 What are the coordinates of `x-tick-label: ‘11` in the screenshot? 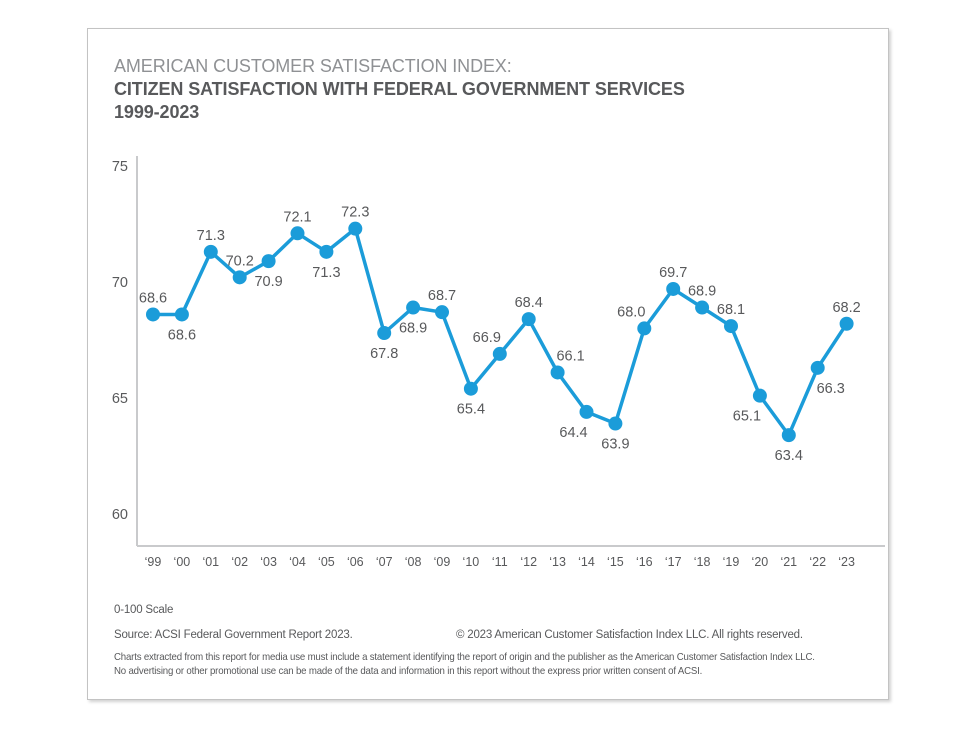 It's located at (500, 562).